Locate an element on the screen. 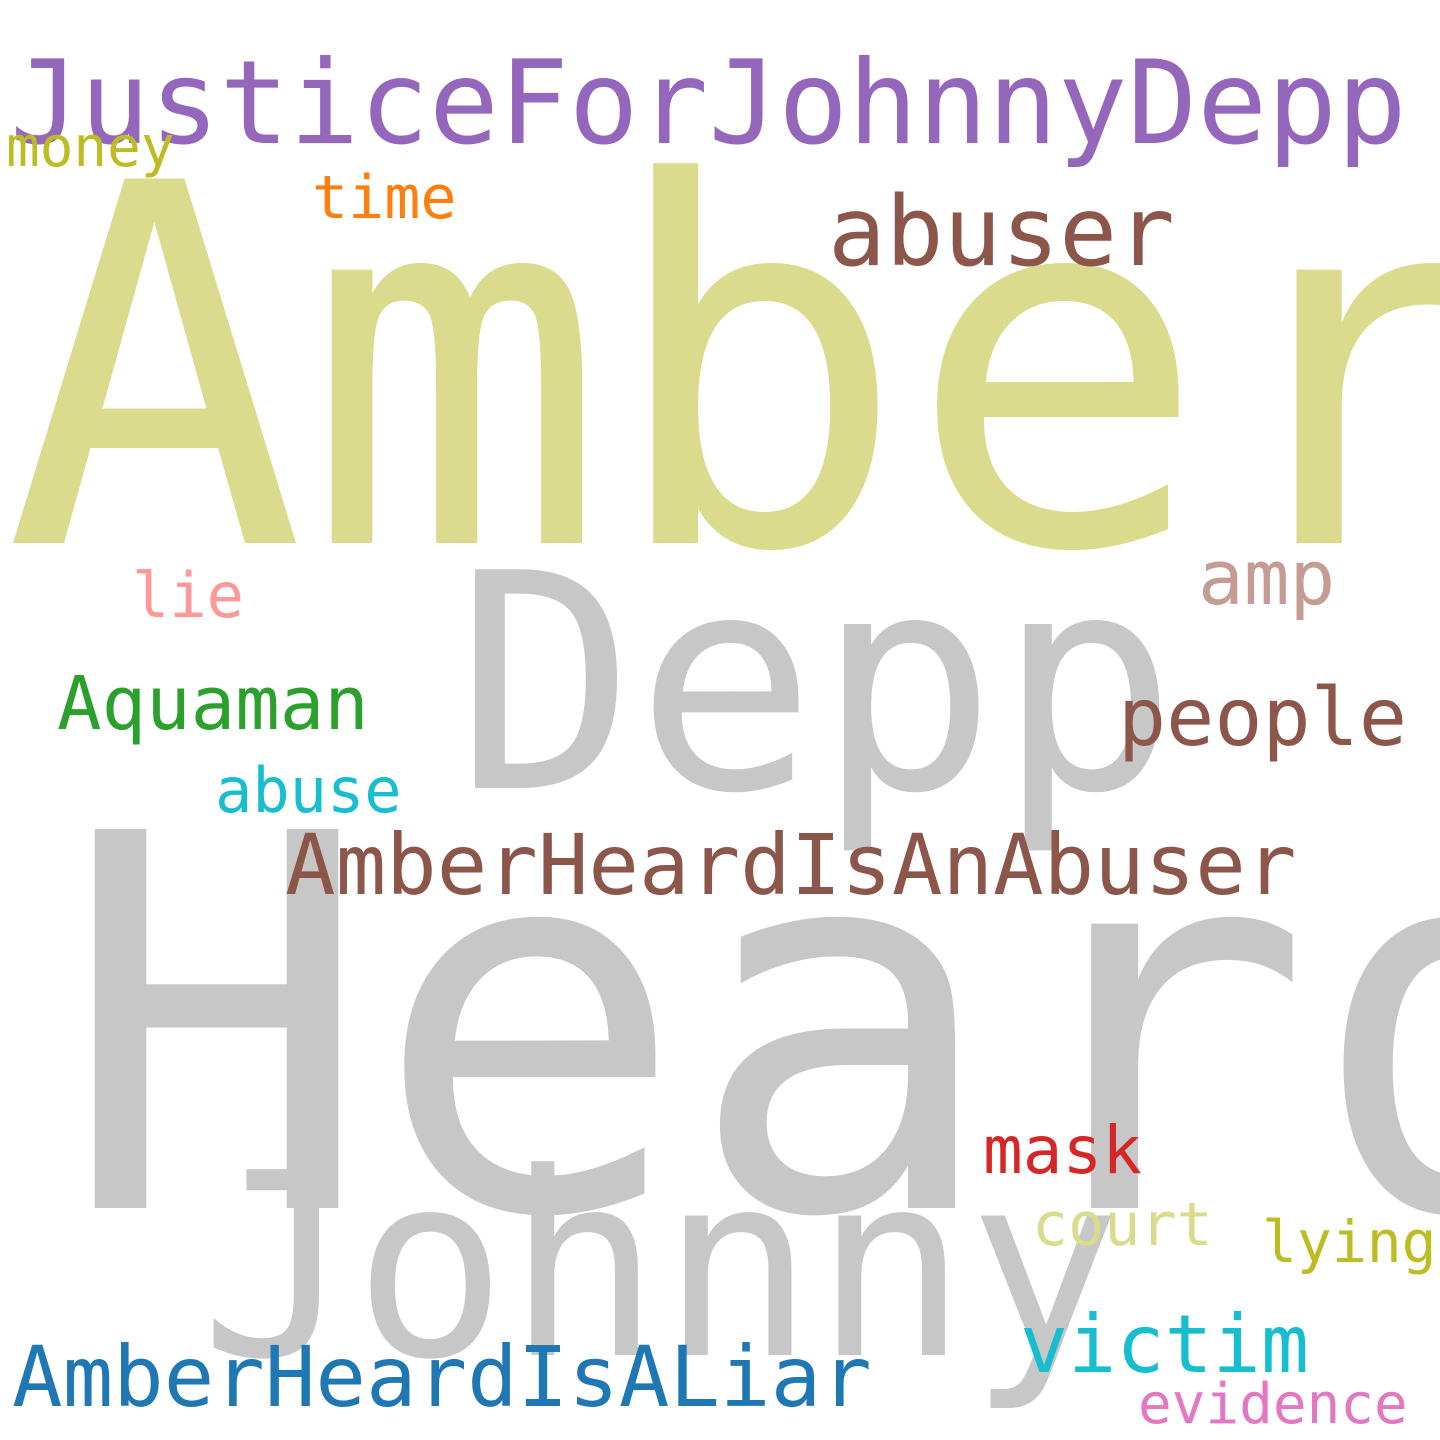 Image resolution: width=1440 pixels, height=1440 pixels. word-abuser: abuser is located at coordinates (1001, 232).